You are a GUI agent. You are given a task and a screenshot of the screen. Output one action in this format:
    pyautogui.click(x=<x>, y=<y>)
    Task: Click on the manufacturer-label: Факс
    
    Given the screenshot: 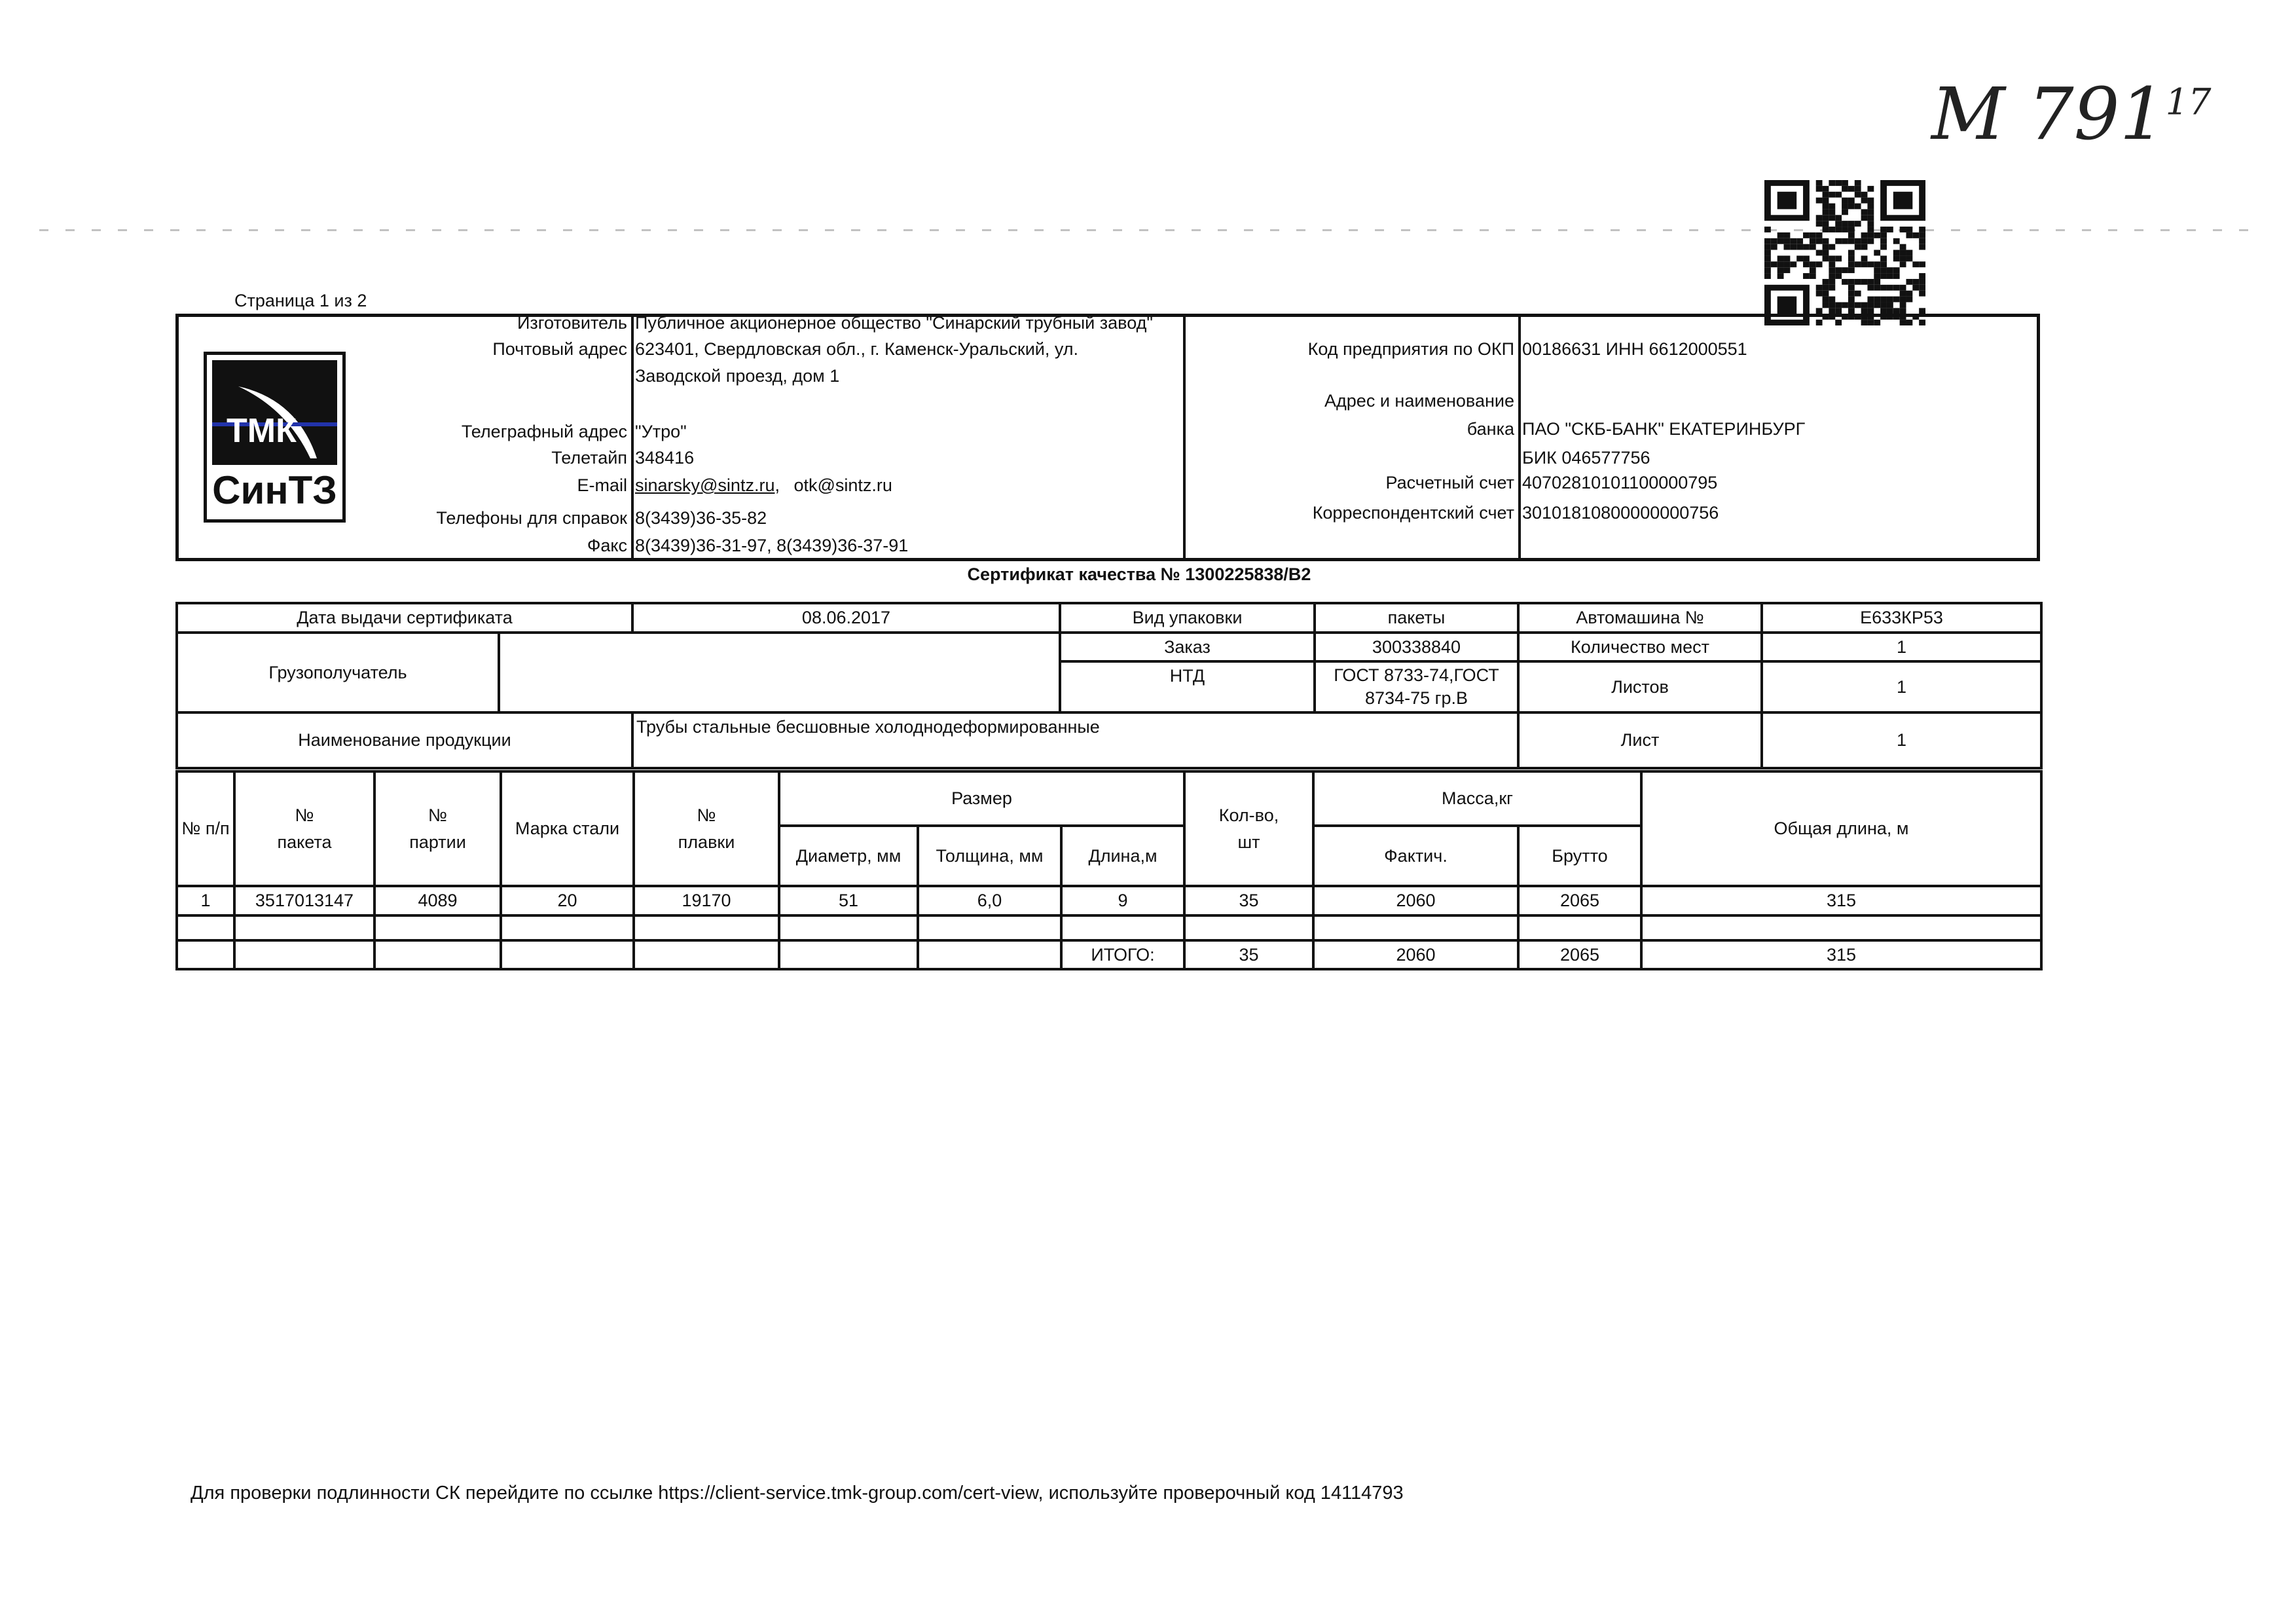 What is the action you would take?
    pyautogui.click(x=607, y=545)
    